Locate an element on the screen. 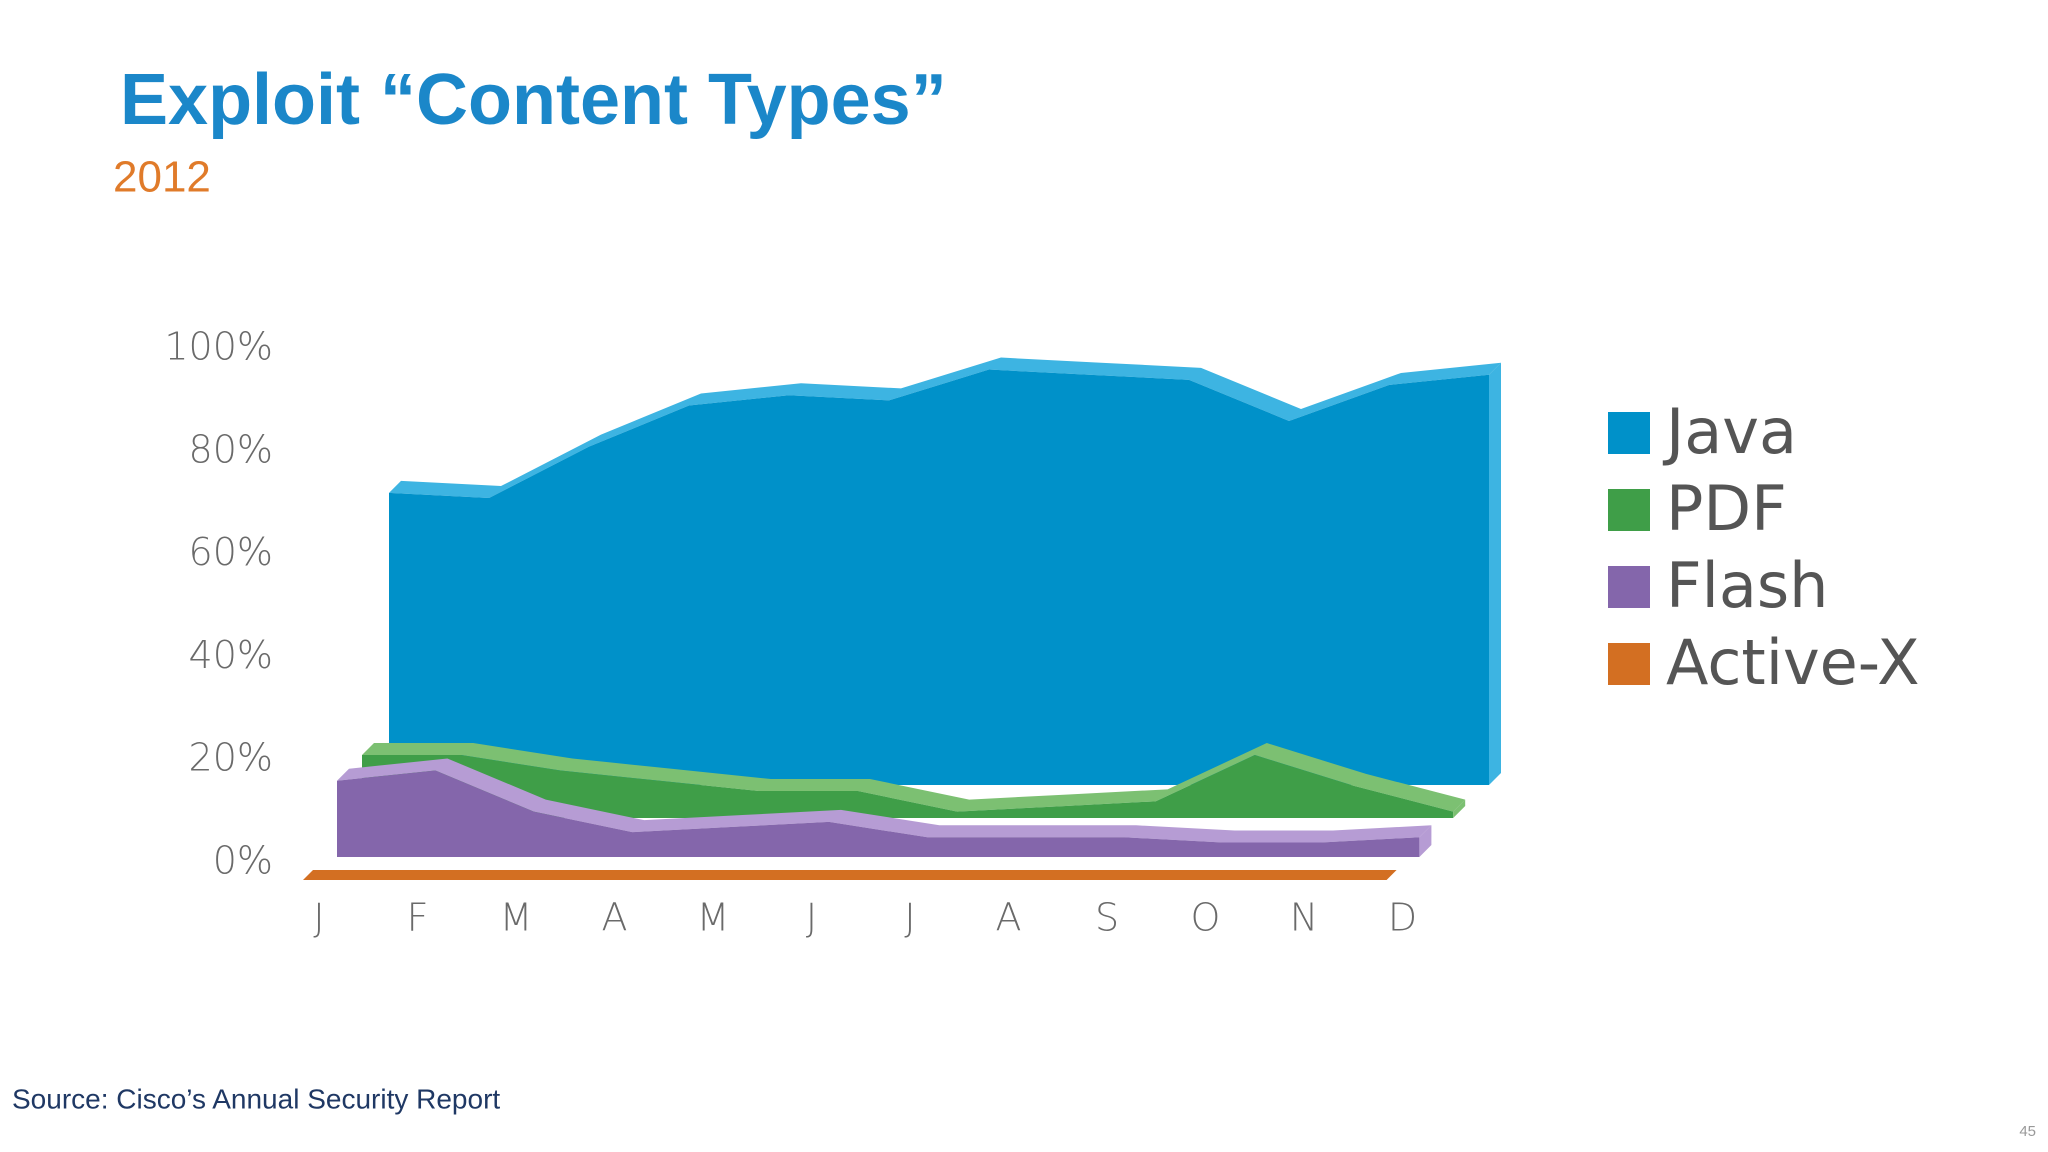 The height and width of the screenshot is (1152, 2048). legend-label: PDF is located at coordinates (1726, 508).